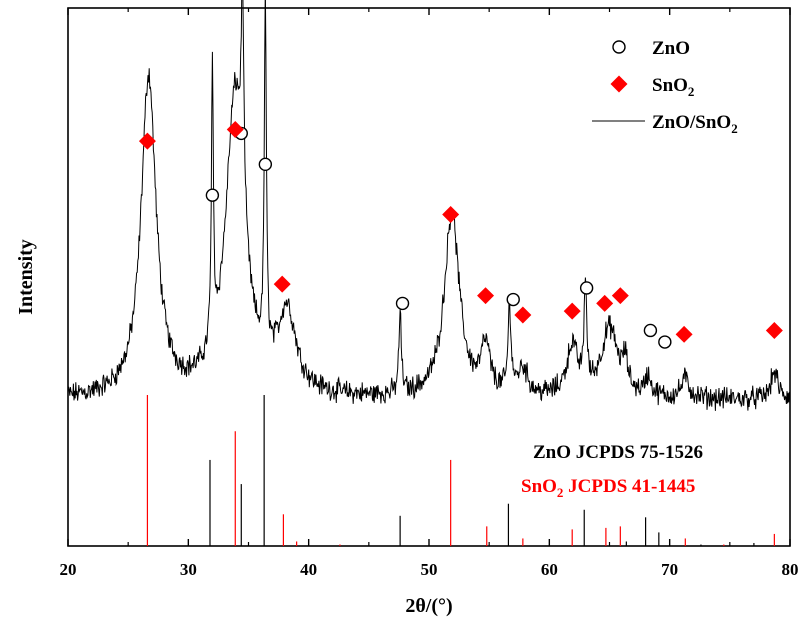 The image size is (803, 631). What do you see at coordinates (669, 569) in the screenshot?
I see `x-tick-label: 70` at bounding box center [669, 569].